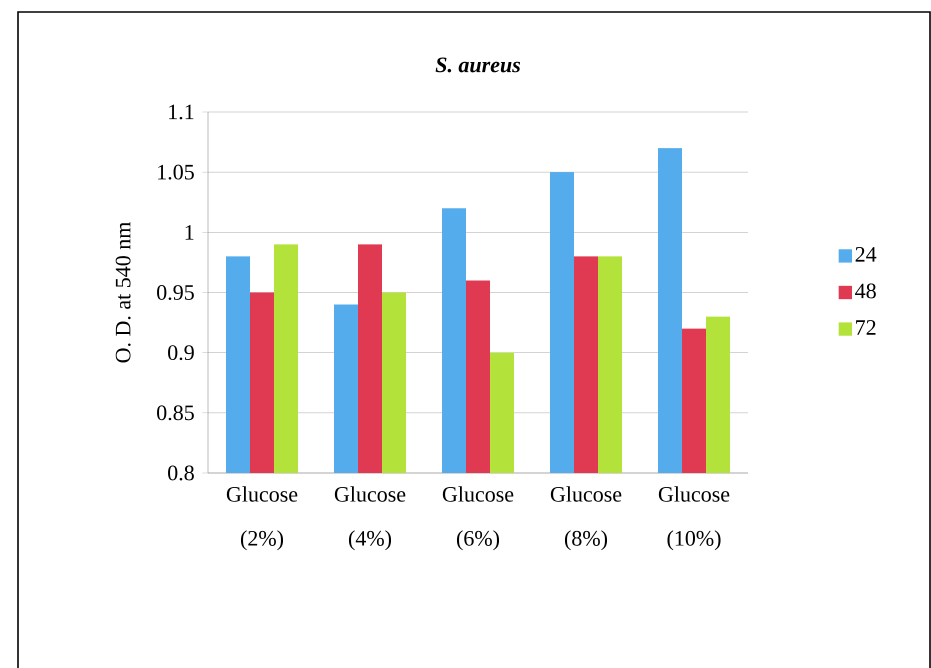  What do you see at coordinates (181, 112) in the screenshot?
I see `y-tick-label: 1.1` at bounding box center [181, 112].